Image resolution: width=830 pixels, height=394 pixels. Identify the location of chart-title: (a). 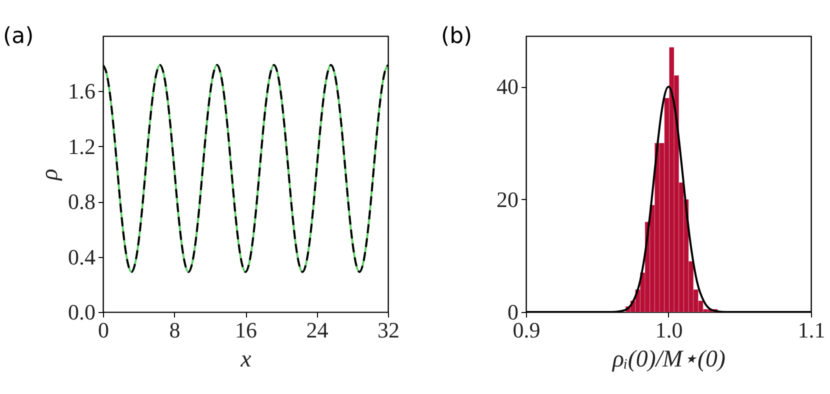
(18, 36).